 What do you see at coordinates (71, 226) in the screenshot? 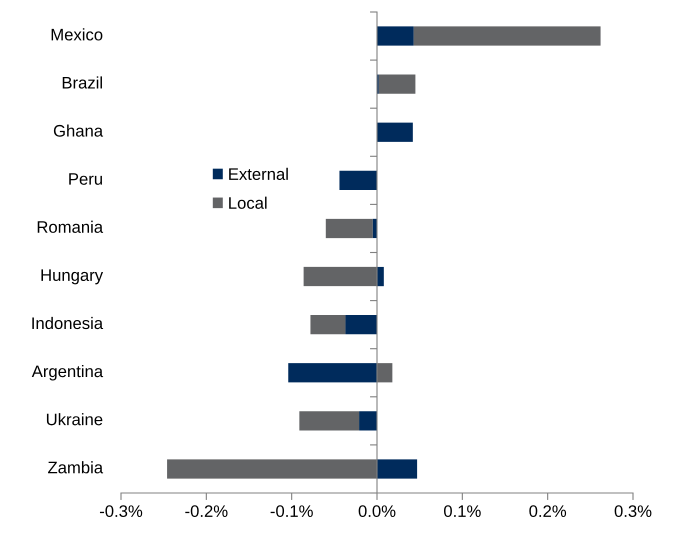
I see `y-tick-label: Romania` at bounding box center [71, 226].